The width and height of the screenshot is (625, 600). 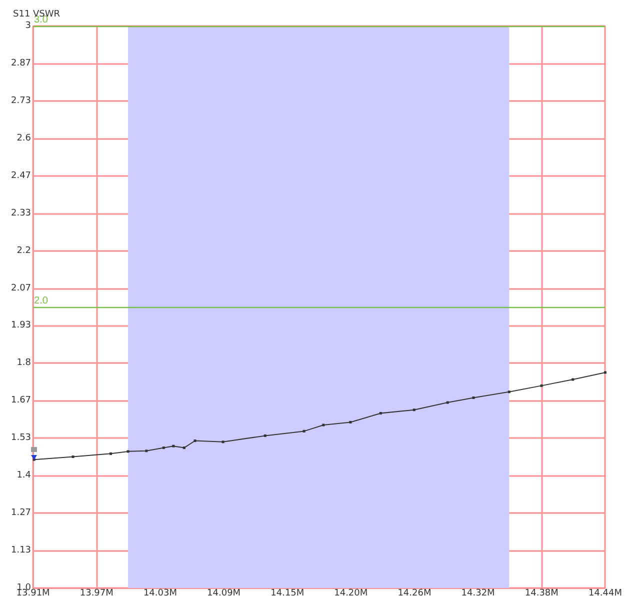 What do you see at coordinates (41, 301) in the screenshot?
I see `ref-line-label: 2.0` at bounding box center [41, 301].